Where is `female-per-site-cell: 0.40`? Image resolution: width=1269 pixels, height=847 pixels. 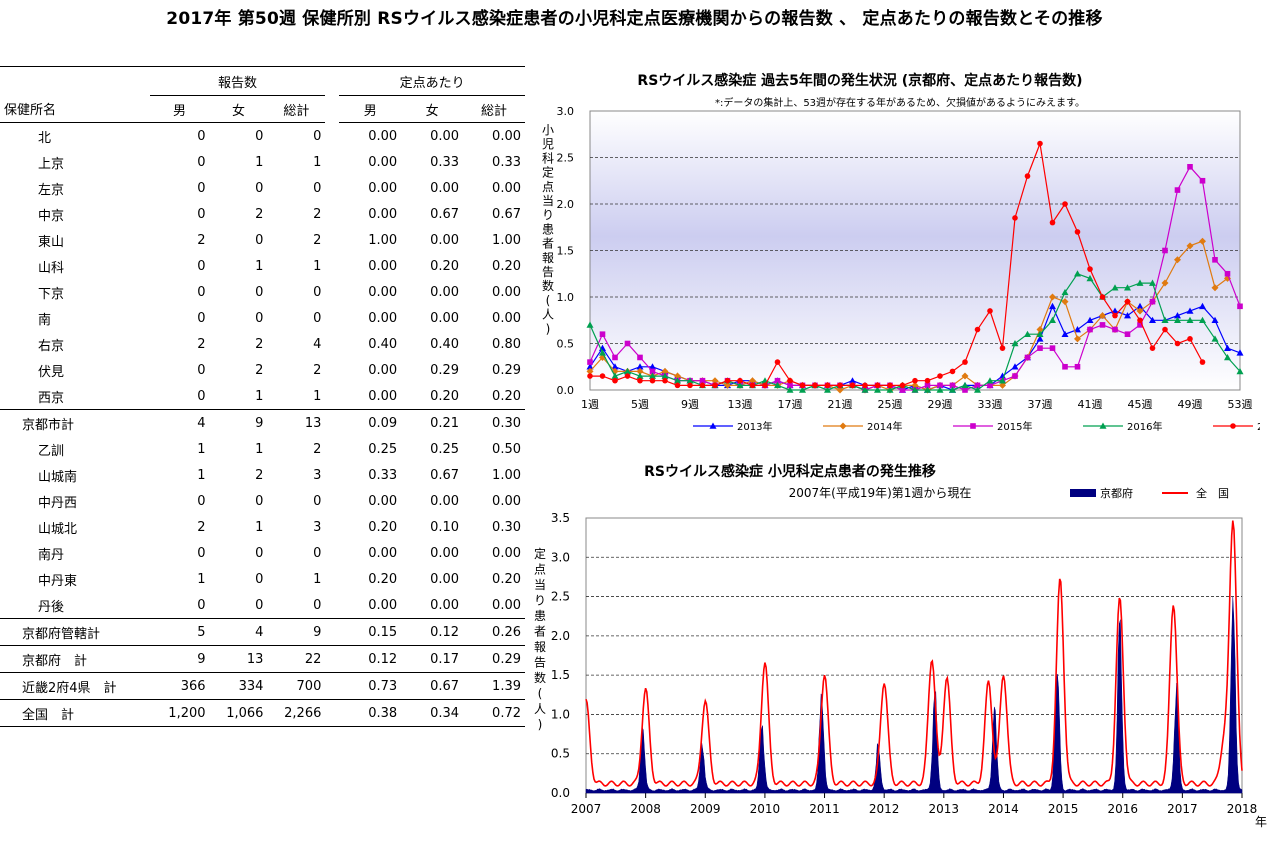
female-per-site-cell: 0.40 is located at coordinates (445, 344).